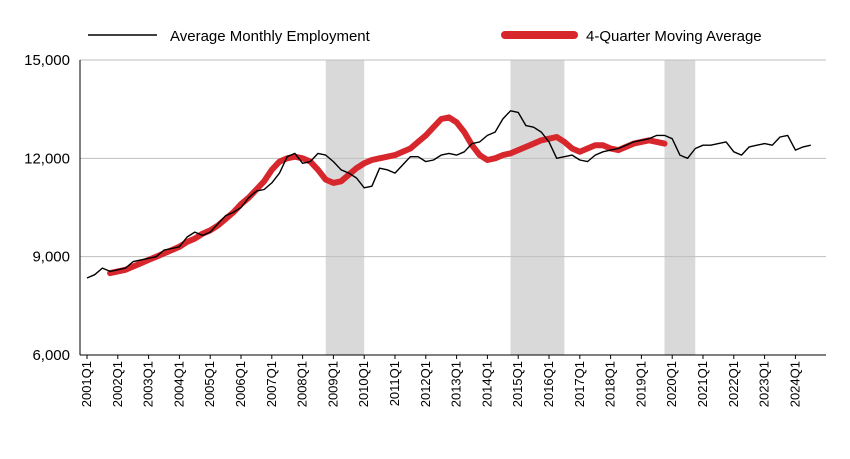  I want to click on x-tick-label: 2022Q1, so click(733, 384).